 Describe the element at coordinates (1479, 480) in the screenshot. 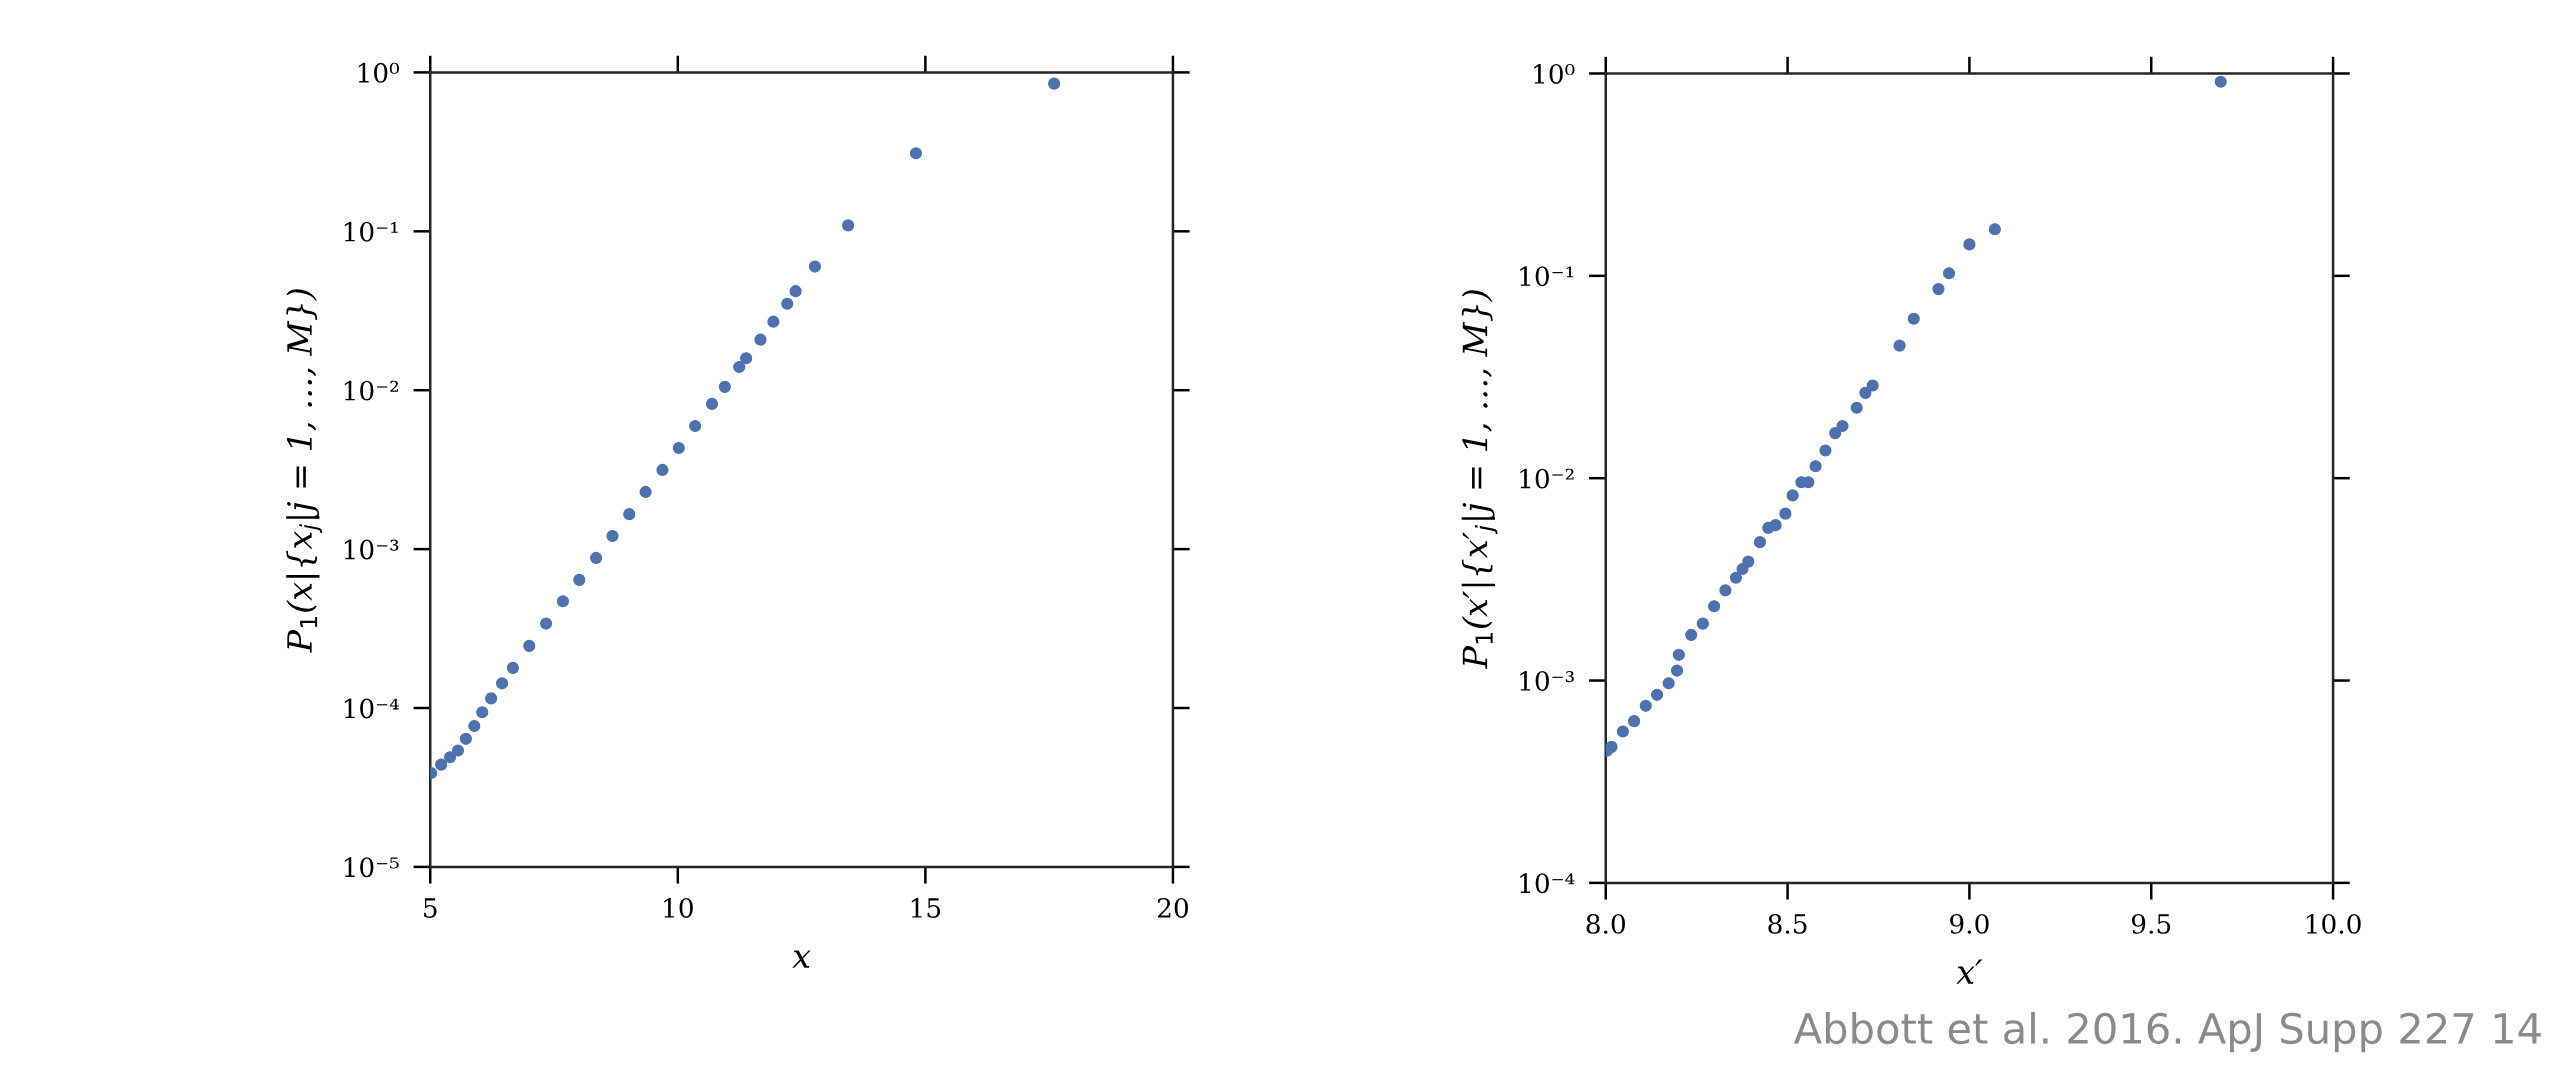

I see `y-axis-title: P$_{1}$(x′|{x′$_{j}$|j = 1, …, M})` at that location.